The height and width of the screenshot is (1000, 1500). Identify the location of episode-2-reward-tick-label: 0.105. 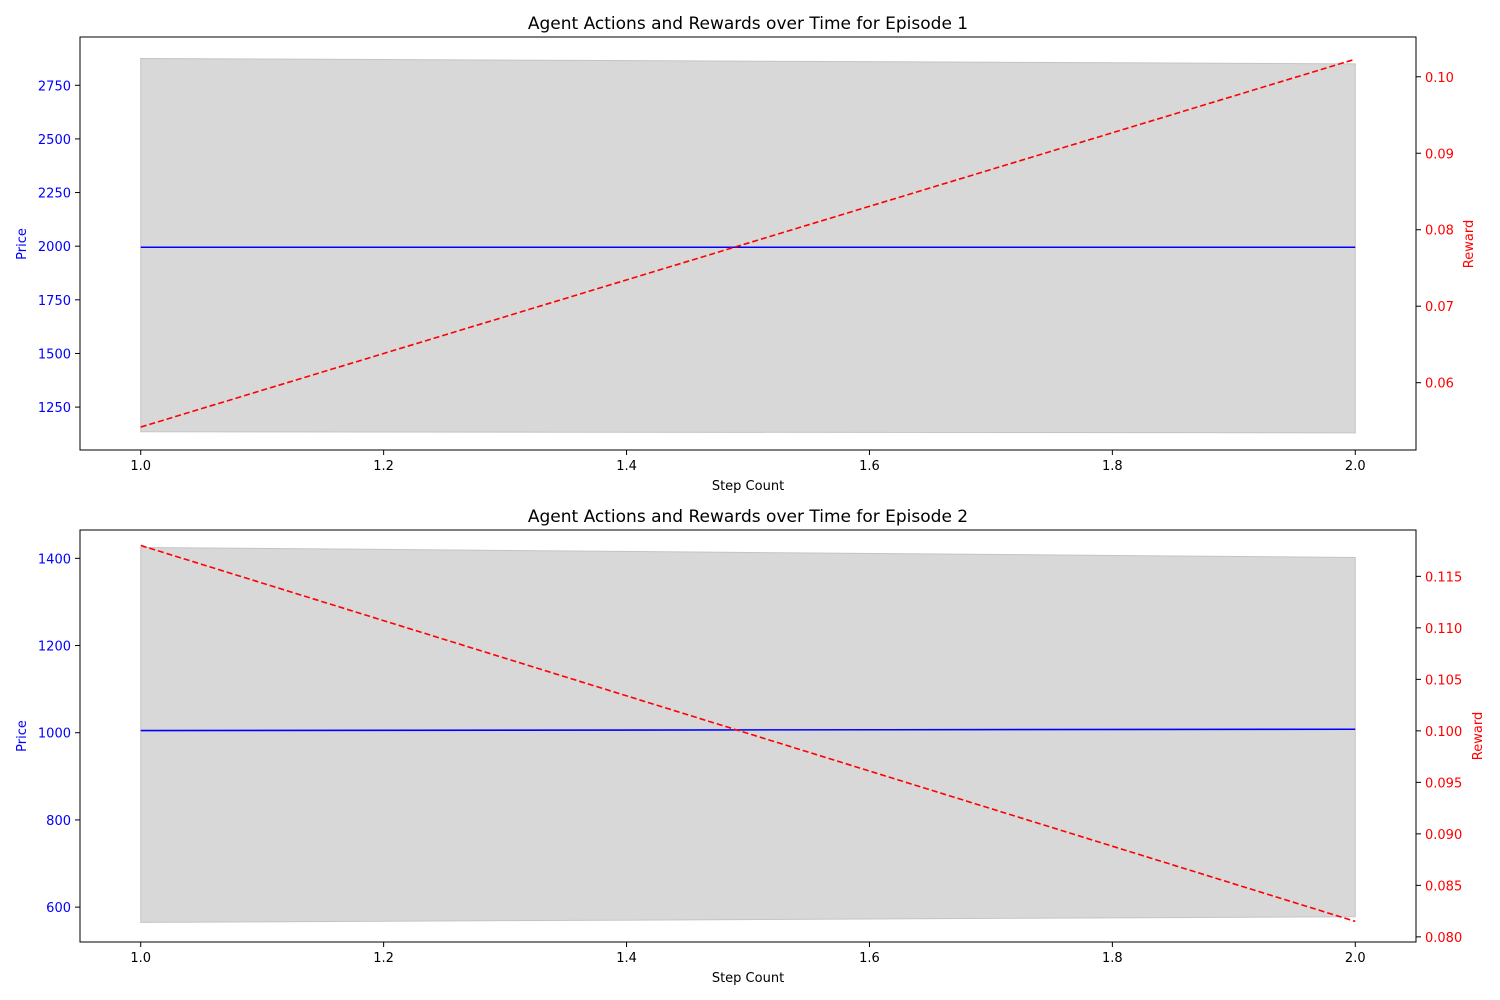
(1443, 680).